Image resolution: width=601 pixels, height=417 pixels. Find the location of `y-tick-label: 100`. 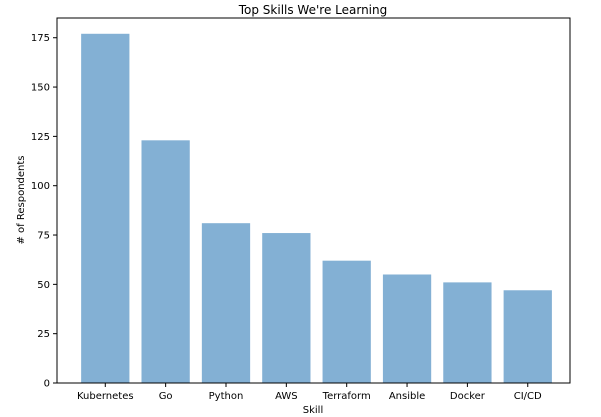

y-tick-label: 100 is located at coordinates (40, 186).